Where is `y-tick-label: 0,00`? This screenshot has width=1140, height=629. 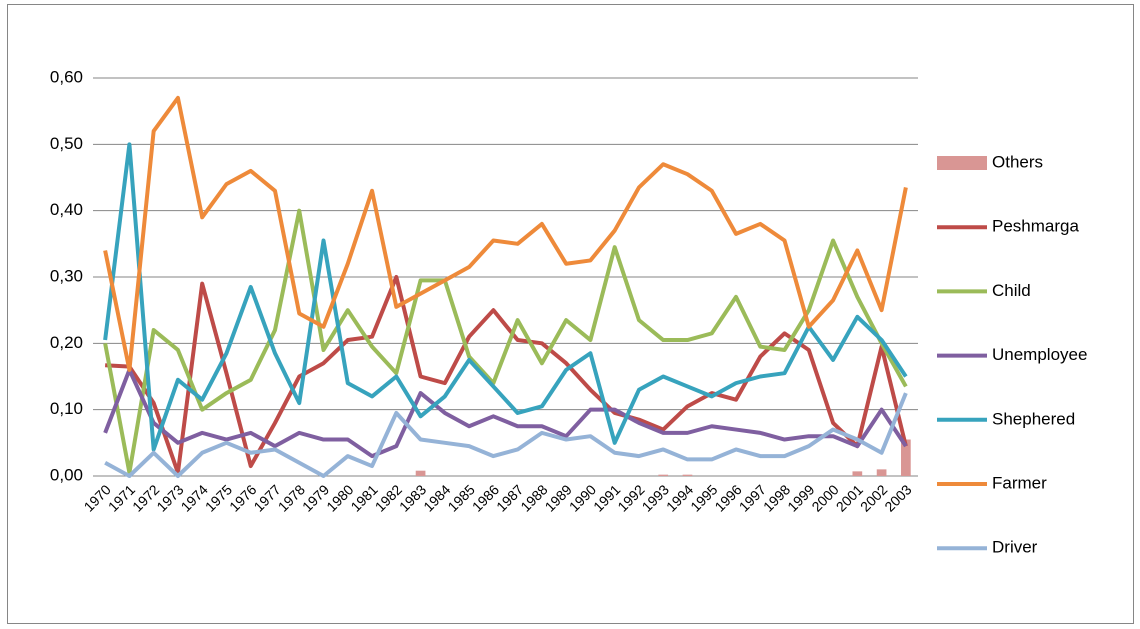
y-tick-label: 0,00 is located at coordinates (66, 474).